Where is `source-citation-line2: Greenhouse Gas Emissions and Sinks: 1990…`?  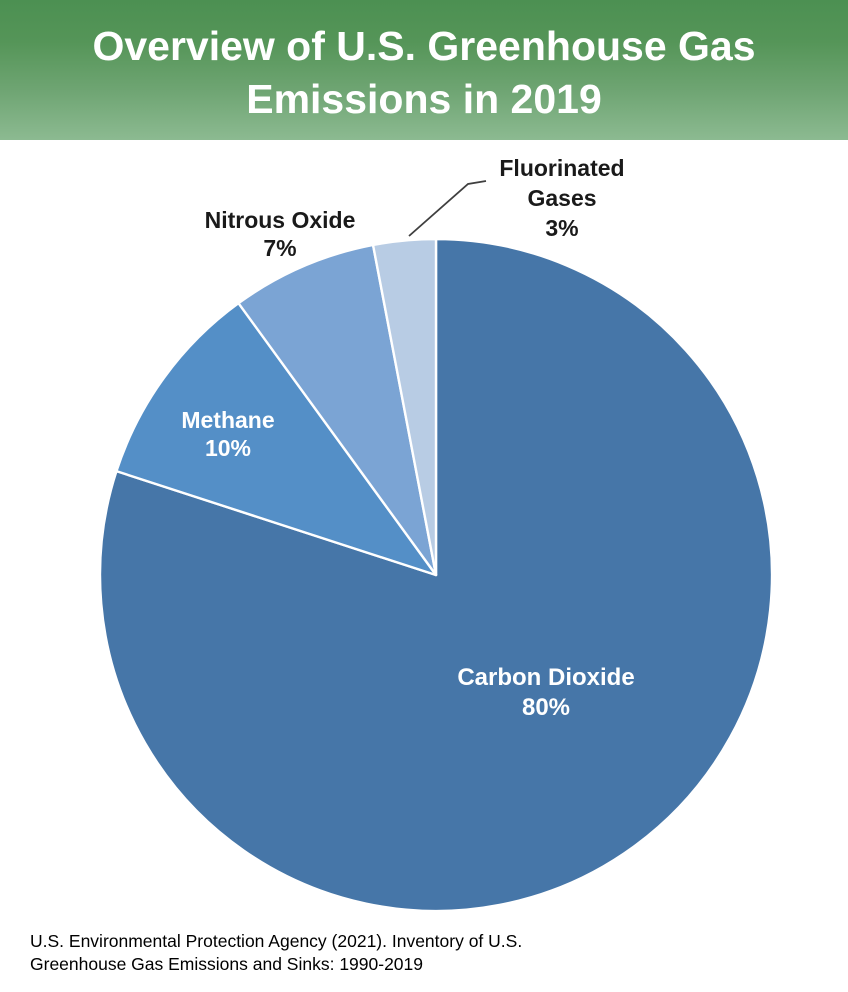 source-citation-line2: Greenhouse Gas Emissions and Sinks: 1990… is located at coordinates (227, 964).